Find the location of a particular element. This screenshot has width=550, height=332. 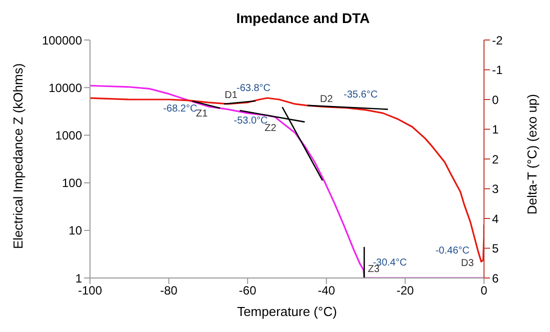

annotation: D2 is located at coordinates (327, 100).